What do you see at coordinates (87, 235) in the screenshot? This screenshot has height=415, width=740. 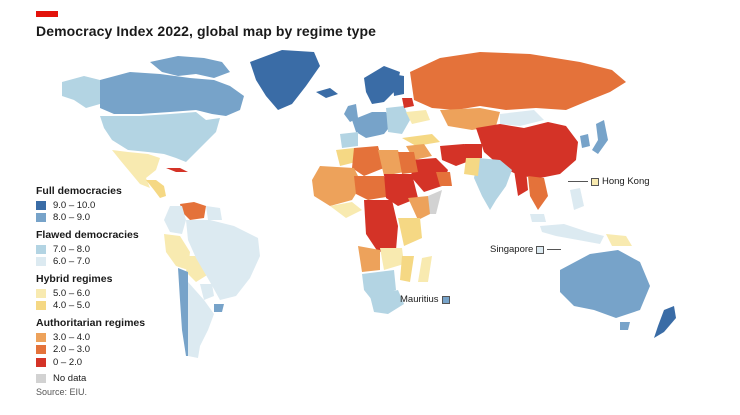 I see `legend-heading: Flawed democracies` at bounding box center [87, 235].